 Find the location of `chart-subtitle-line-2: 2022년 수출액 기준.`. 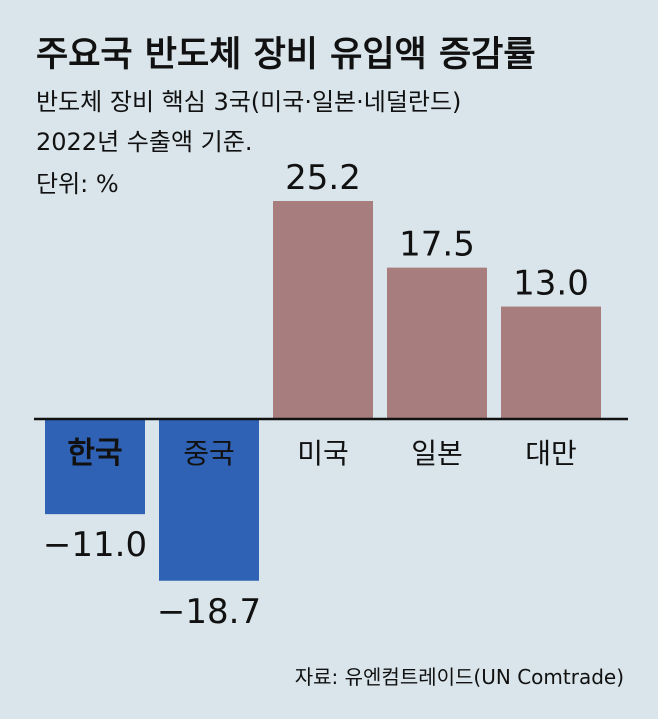

chart-subtitle-line-2: 2022년 수출액 기준. is located at coordinates (144, 142).